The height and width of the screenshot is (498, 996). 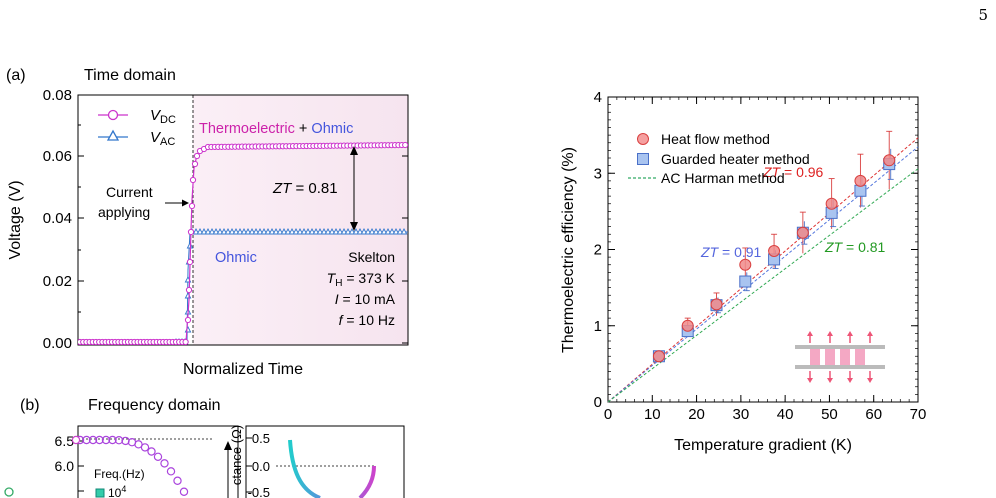 I want to click on panel-b-left-axes, so click(x=158, y=461).